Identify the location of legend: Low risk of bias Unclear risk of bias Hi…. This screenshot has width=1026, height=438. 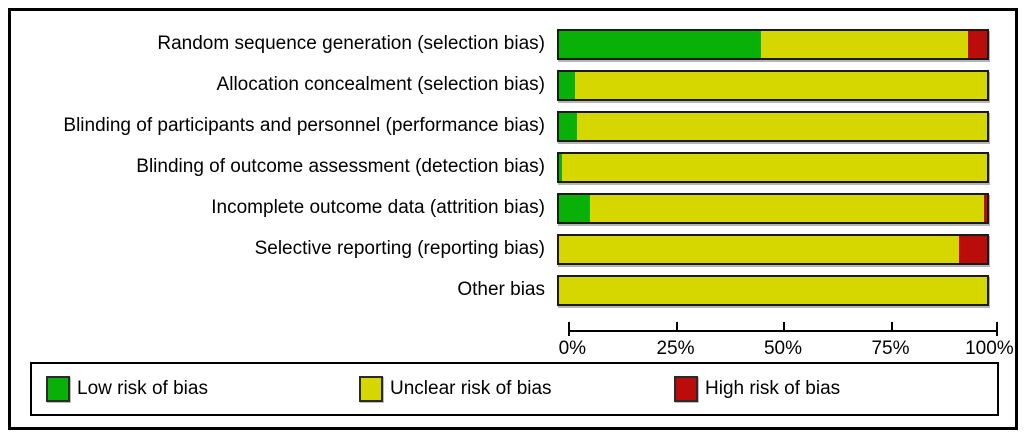
(514, 389).